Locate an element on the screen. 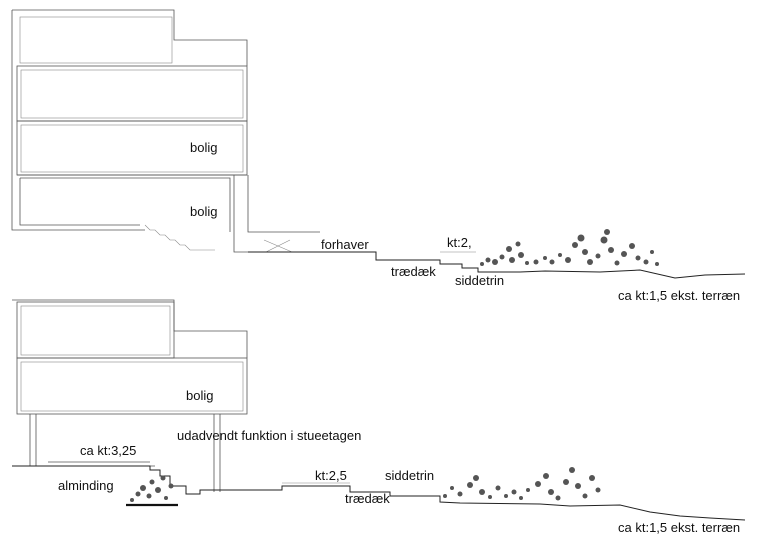 The image size is (774, 536). label-terrain-bottom: ca kt:1,5 ekst. terræn is located at coordinates (679, 527).